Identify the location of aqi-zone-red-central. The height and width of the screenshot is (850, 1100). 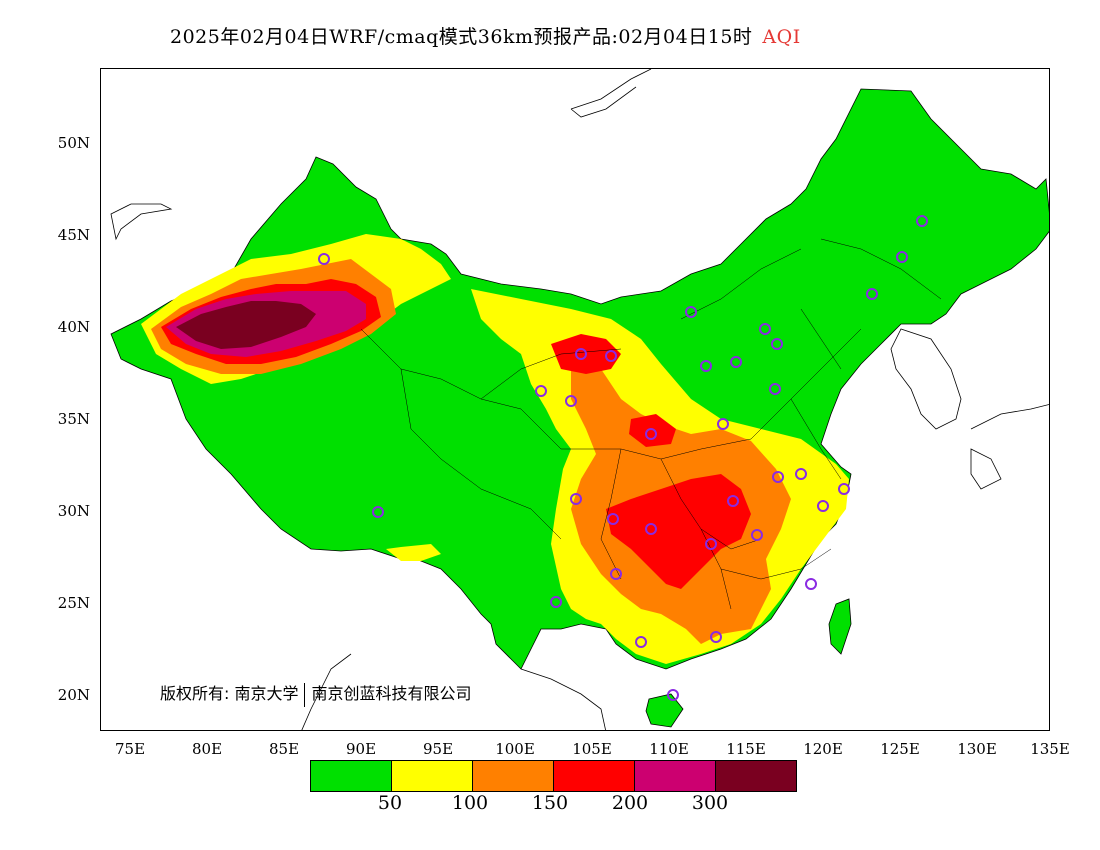
(678, 531).